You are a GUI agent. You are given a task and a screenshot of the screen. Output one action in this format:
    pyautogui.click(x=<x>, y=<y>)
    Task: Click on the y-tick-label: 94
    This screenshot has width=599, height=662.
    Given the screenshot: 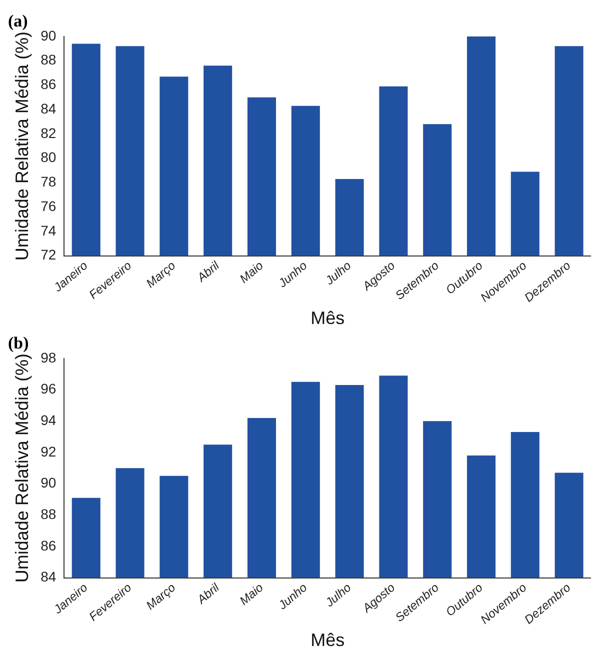 What is the action you would take?
    pyautogui.click(x=48, y=420)
    